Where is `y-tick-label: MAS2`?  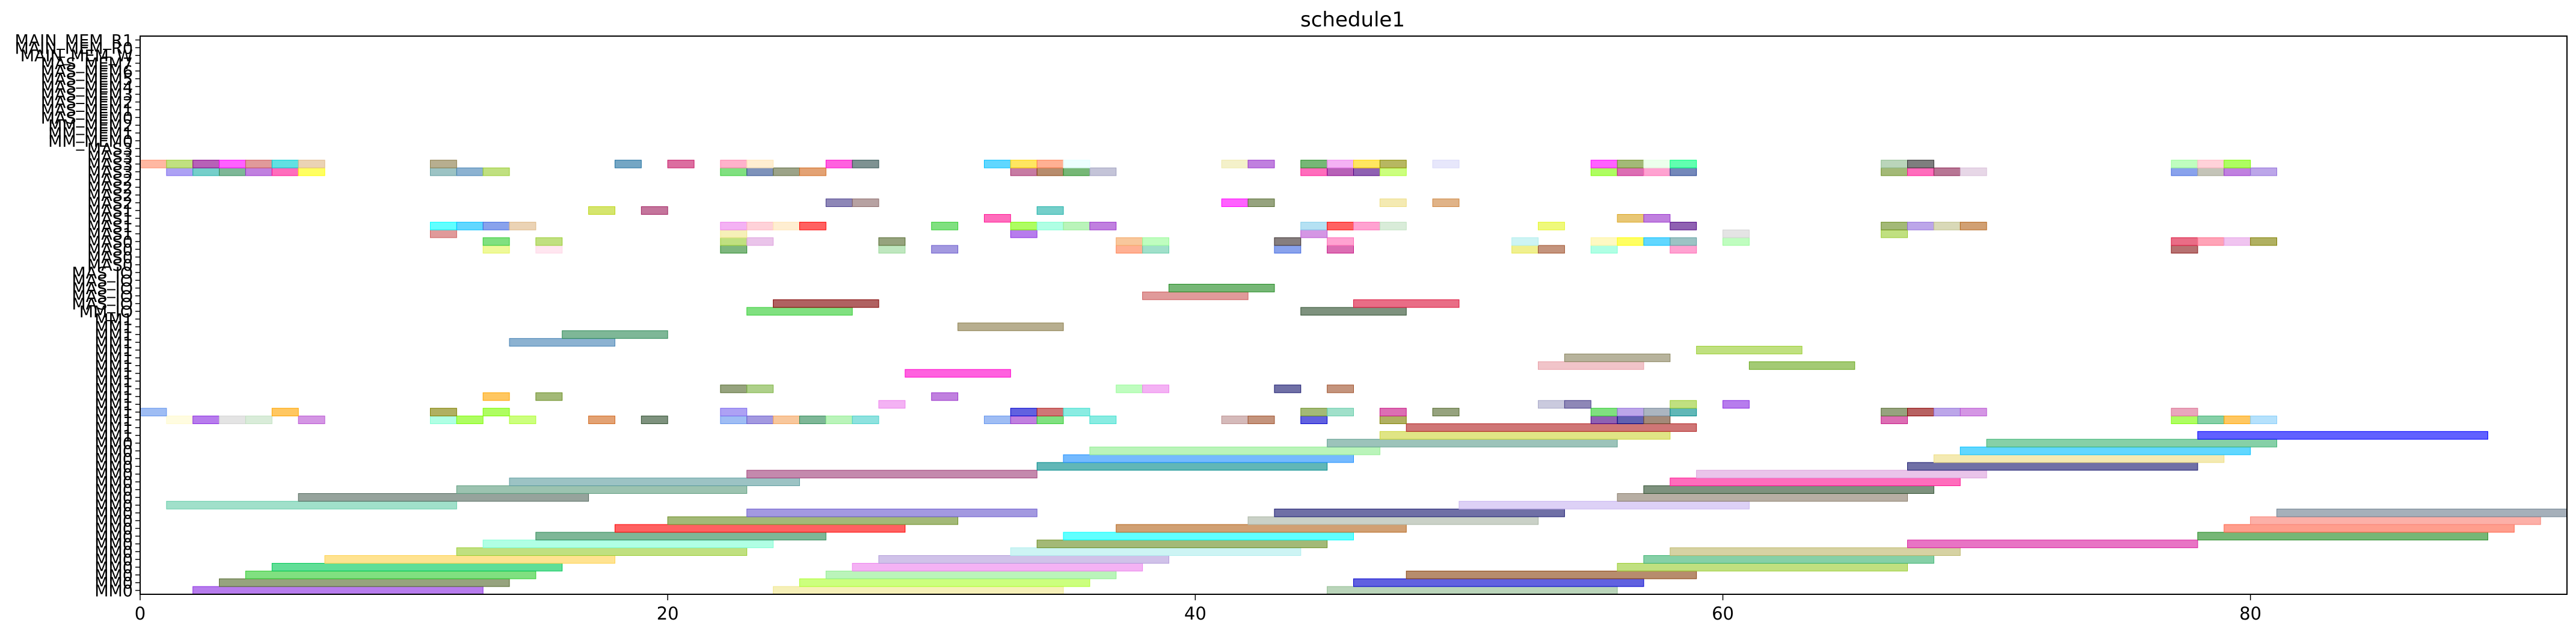
y-tick-label: MAS2 is located at coordinates (110, 195).